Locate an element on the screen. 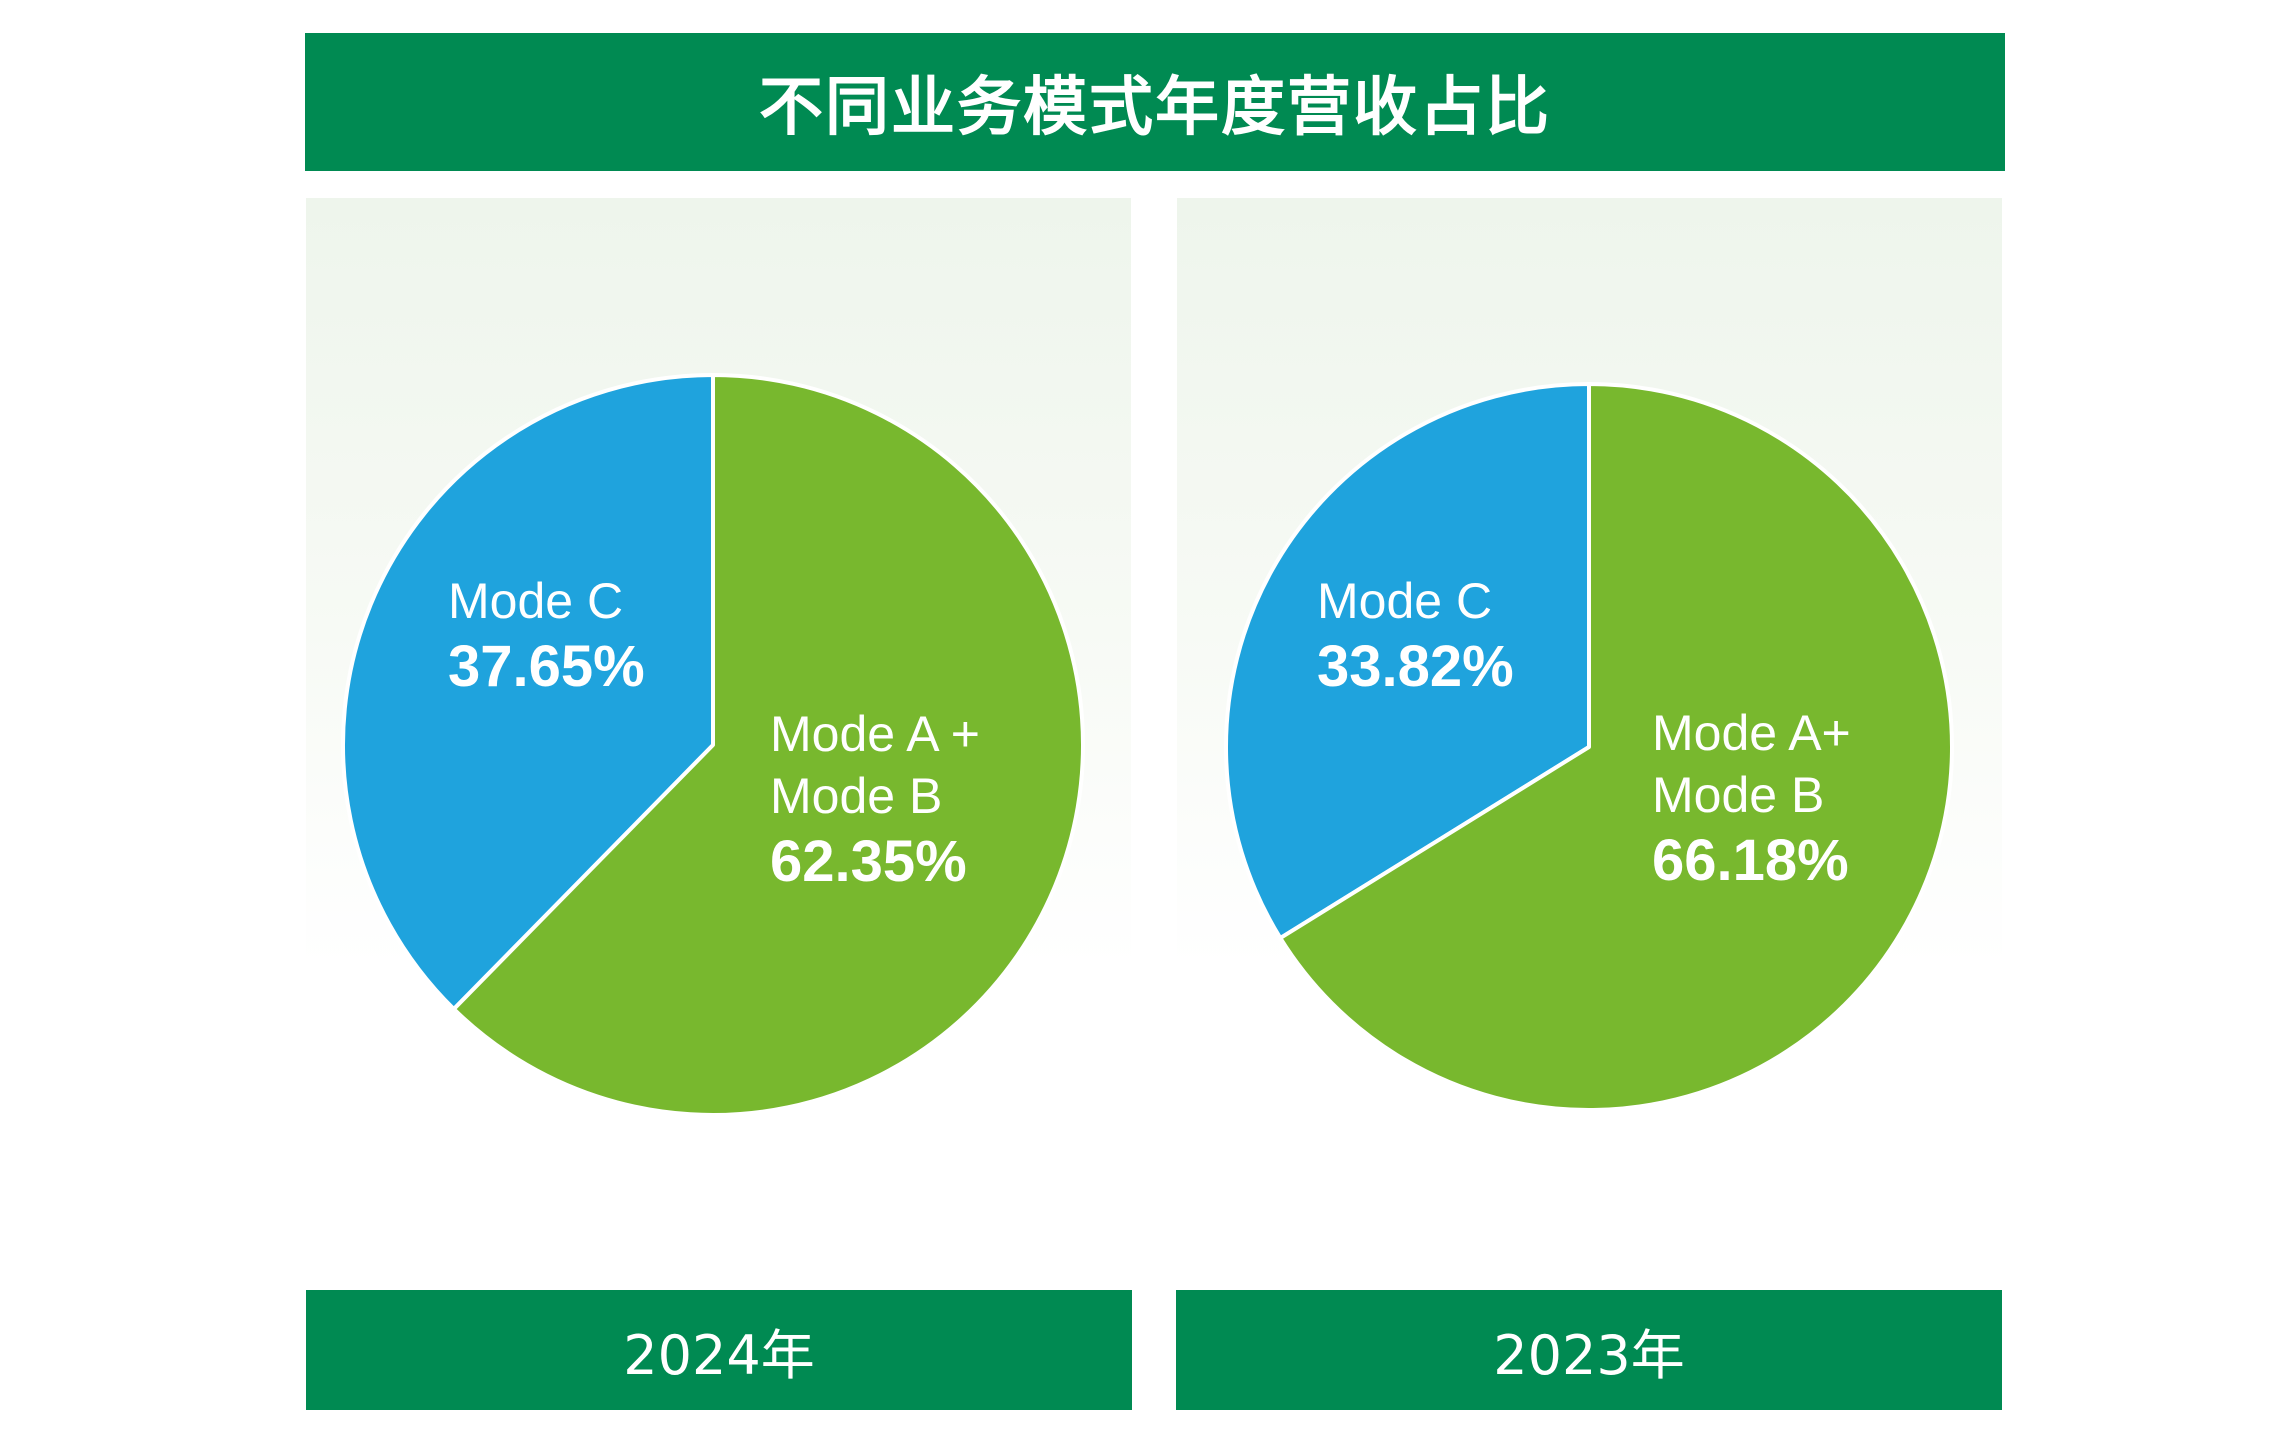 This screenshot has width=2275, height=1436. slice-value: 37.65% is located at coordinates (546, 666).